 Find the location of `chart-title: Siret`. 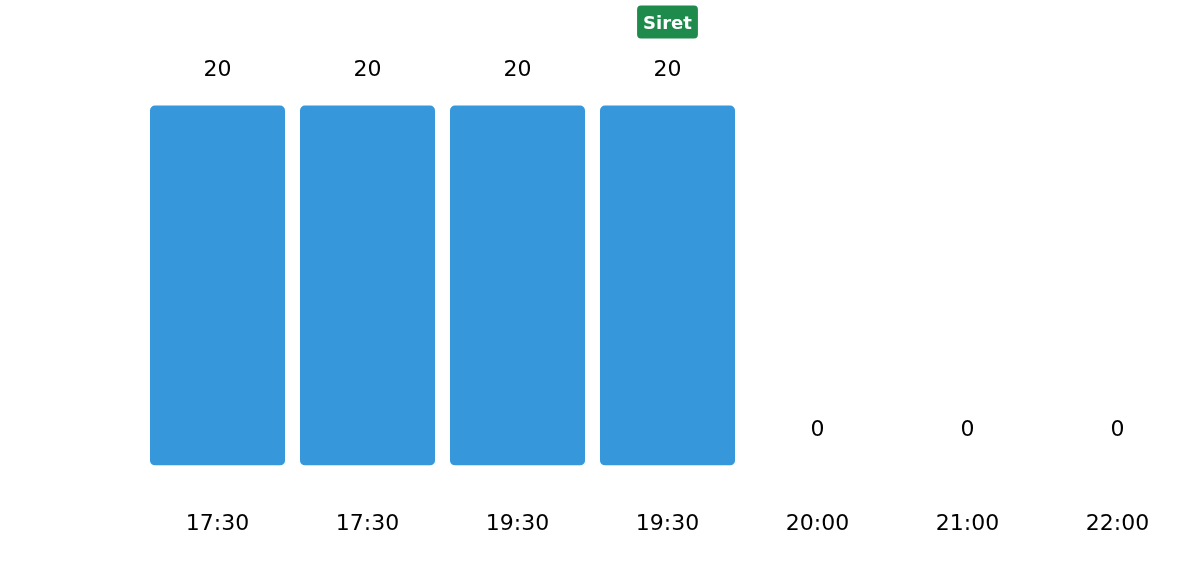

chart-title: Siret is located at coordinates (668, 22).